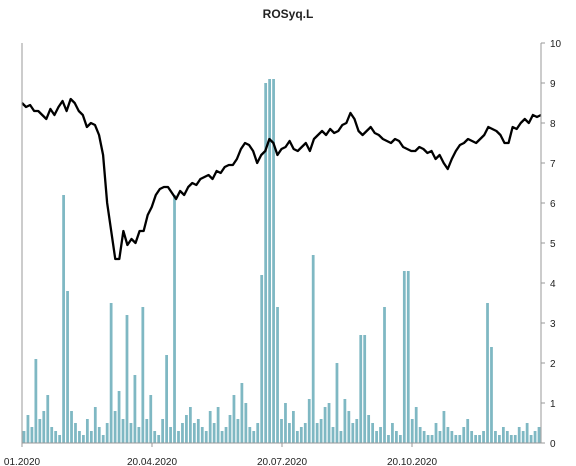 The height and width of the screenshot is (466, 576). Describe the element at coordinates (551, 244) in the screenshot. I see `y-axis-ticks: 0 1 2 3 4 5 6 7 8 9 10` at that location.